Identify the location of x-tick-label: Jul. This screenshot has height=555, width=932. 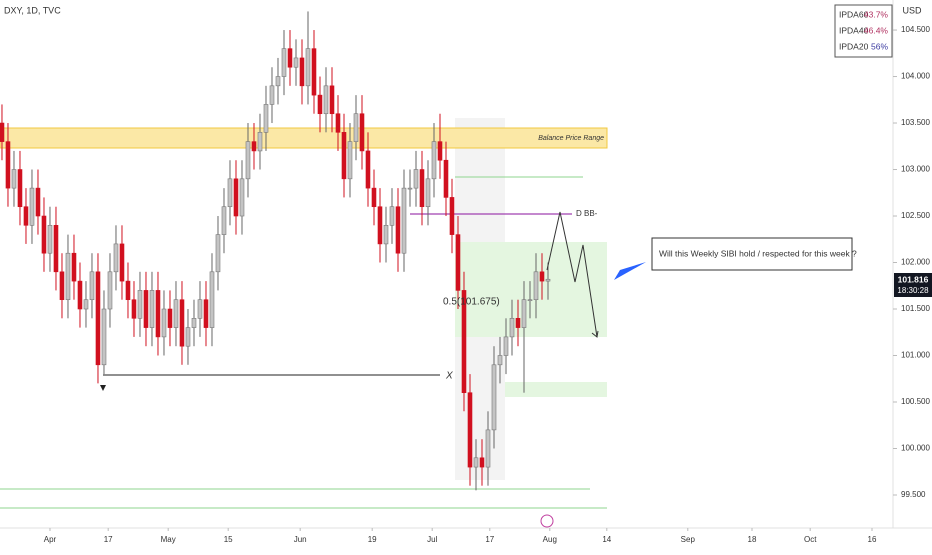
(432, 539).